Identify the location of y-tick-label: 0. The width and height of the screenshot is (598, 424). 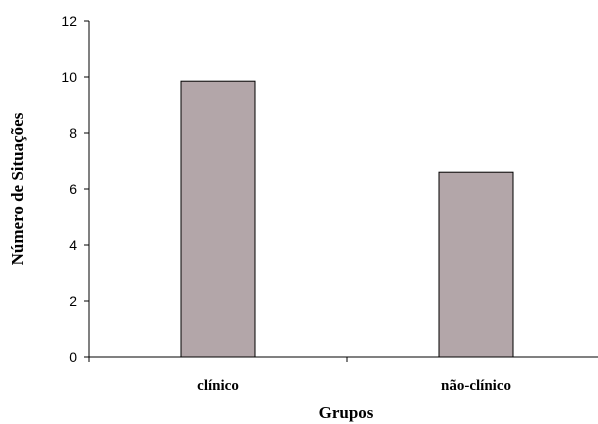
(73, 357).